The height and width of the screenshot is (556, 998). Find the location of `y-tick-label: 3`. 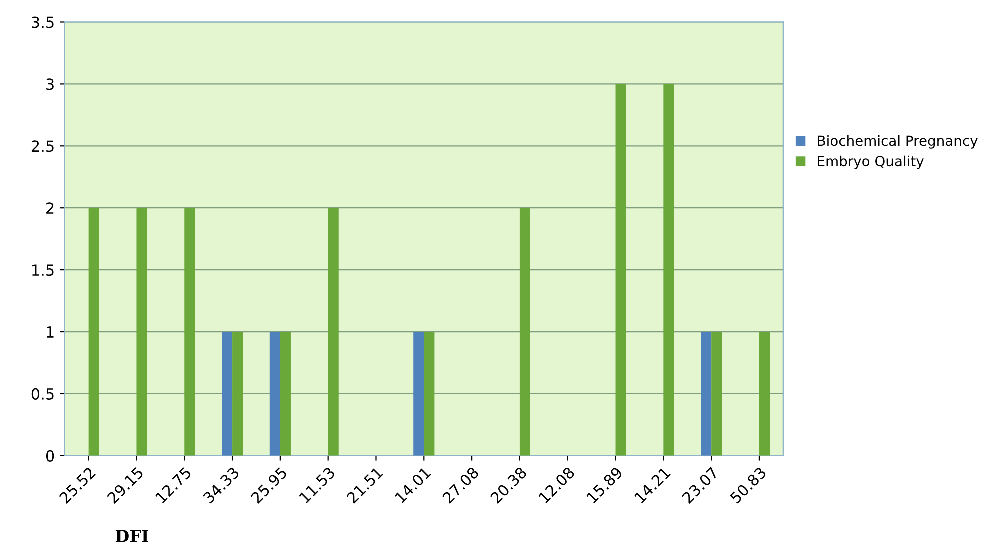

y-tick-label: 3 is located at coordinates (50, 84).